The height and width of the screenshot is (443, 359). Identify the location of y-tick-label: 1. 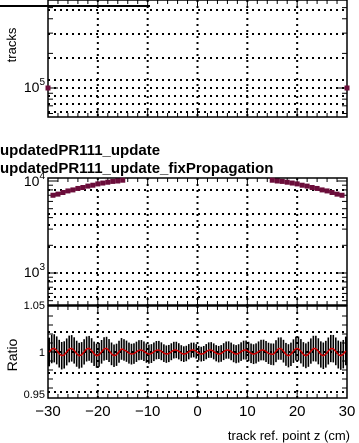
(42, 353).